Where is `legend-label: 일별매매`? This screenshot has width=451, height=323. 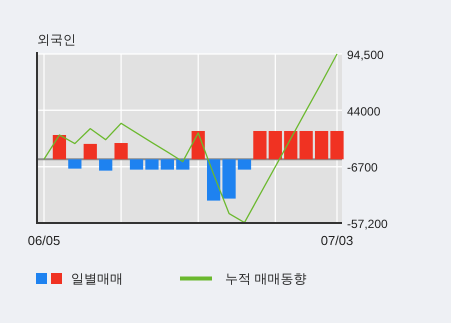
legend-label: 일별매매 is located at coordinates (97, 278).